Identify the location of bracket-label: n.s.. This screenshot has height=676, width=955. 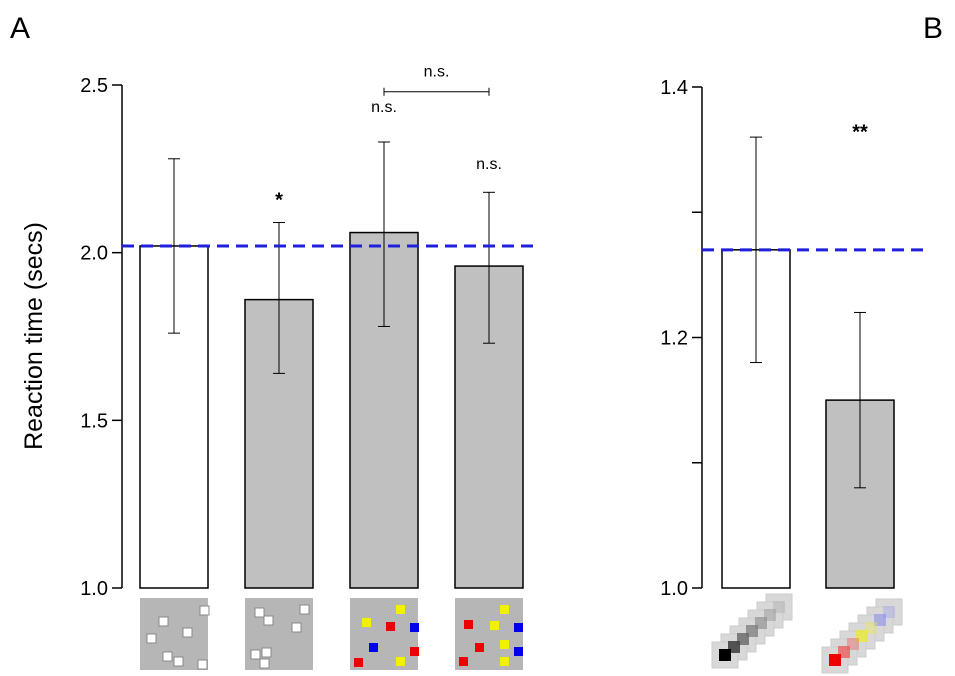
(437, 72).